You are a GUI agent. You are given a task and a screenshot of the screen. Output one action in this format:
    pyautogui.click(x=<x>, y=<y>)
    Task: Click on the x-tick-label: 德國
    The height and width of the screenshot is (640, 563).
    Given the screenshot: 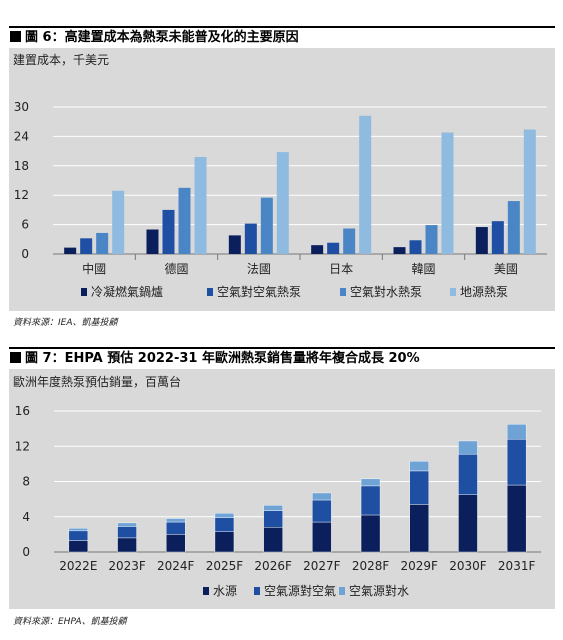 What is the action you would take?
    pyautogui.click(x=176, y=268)
    